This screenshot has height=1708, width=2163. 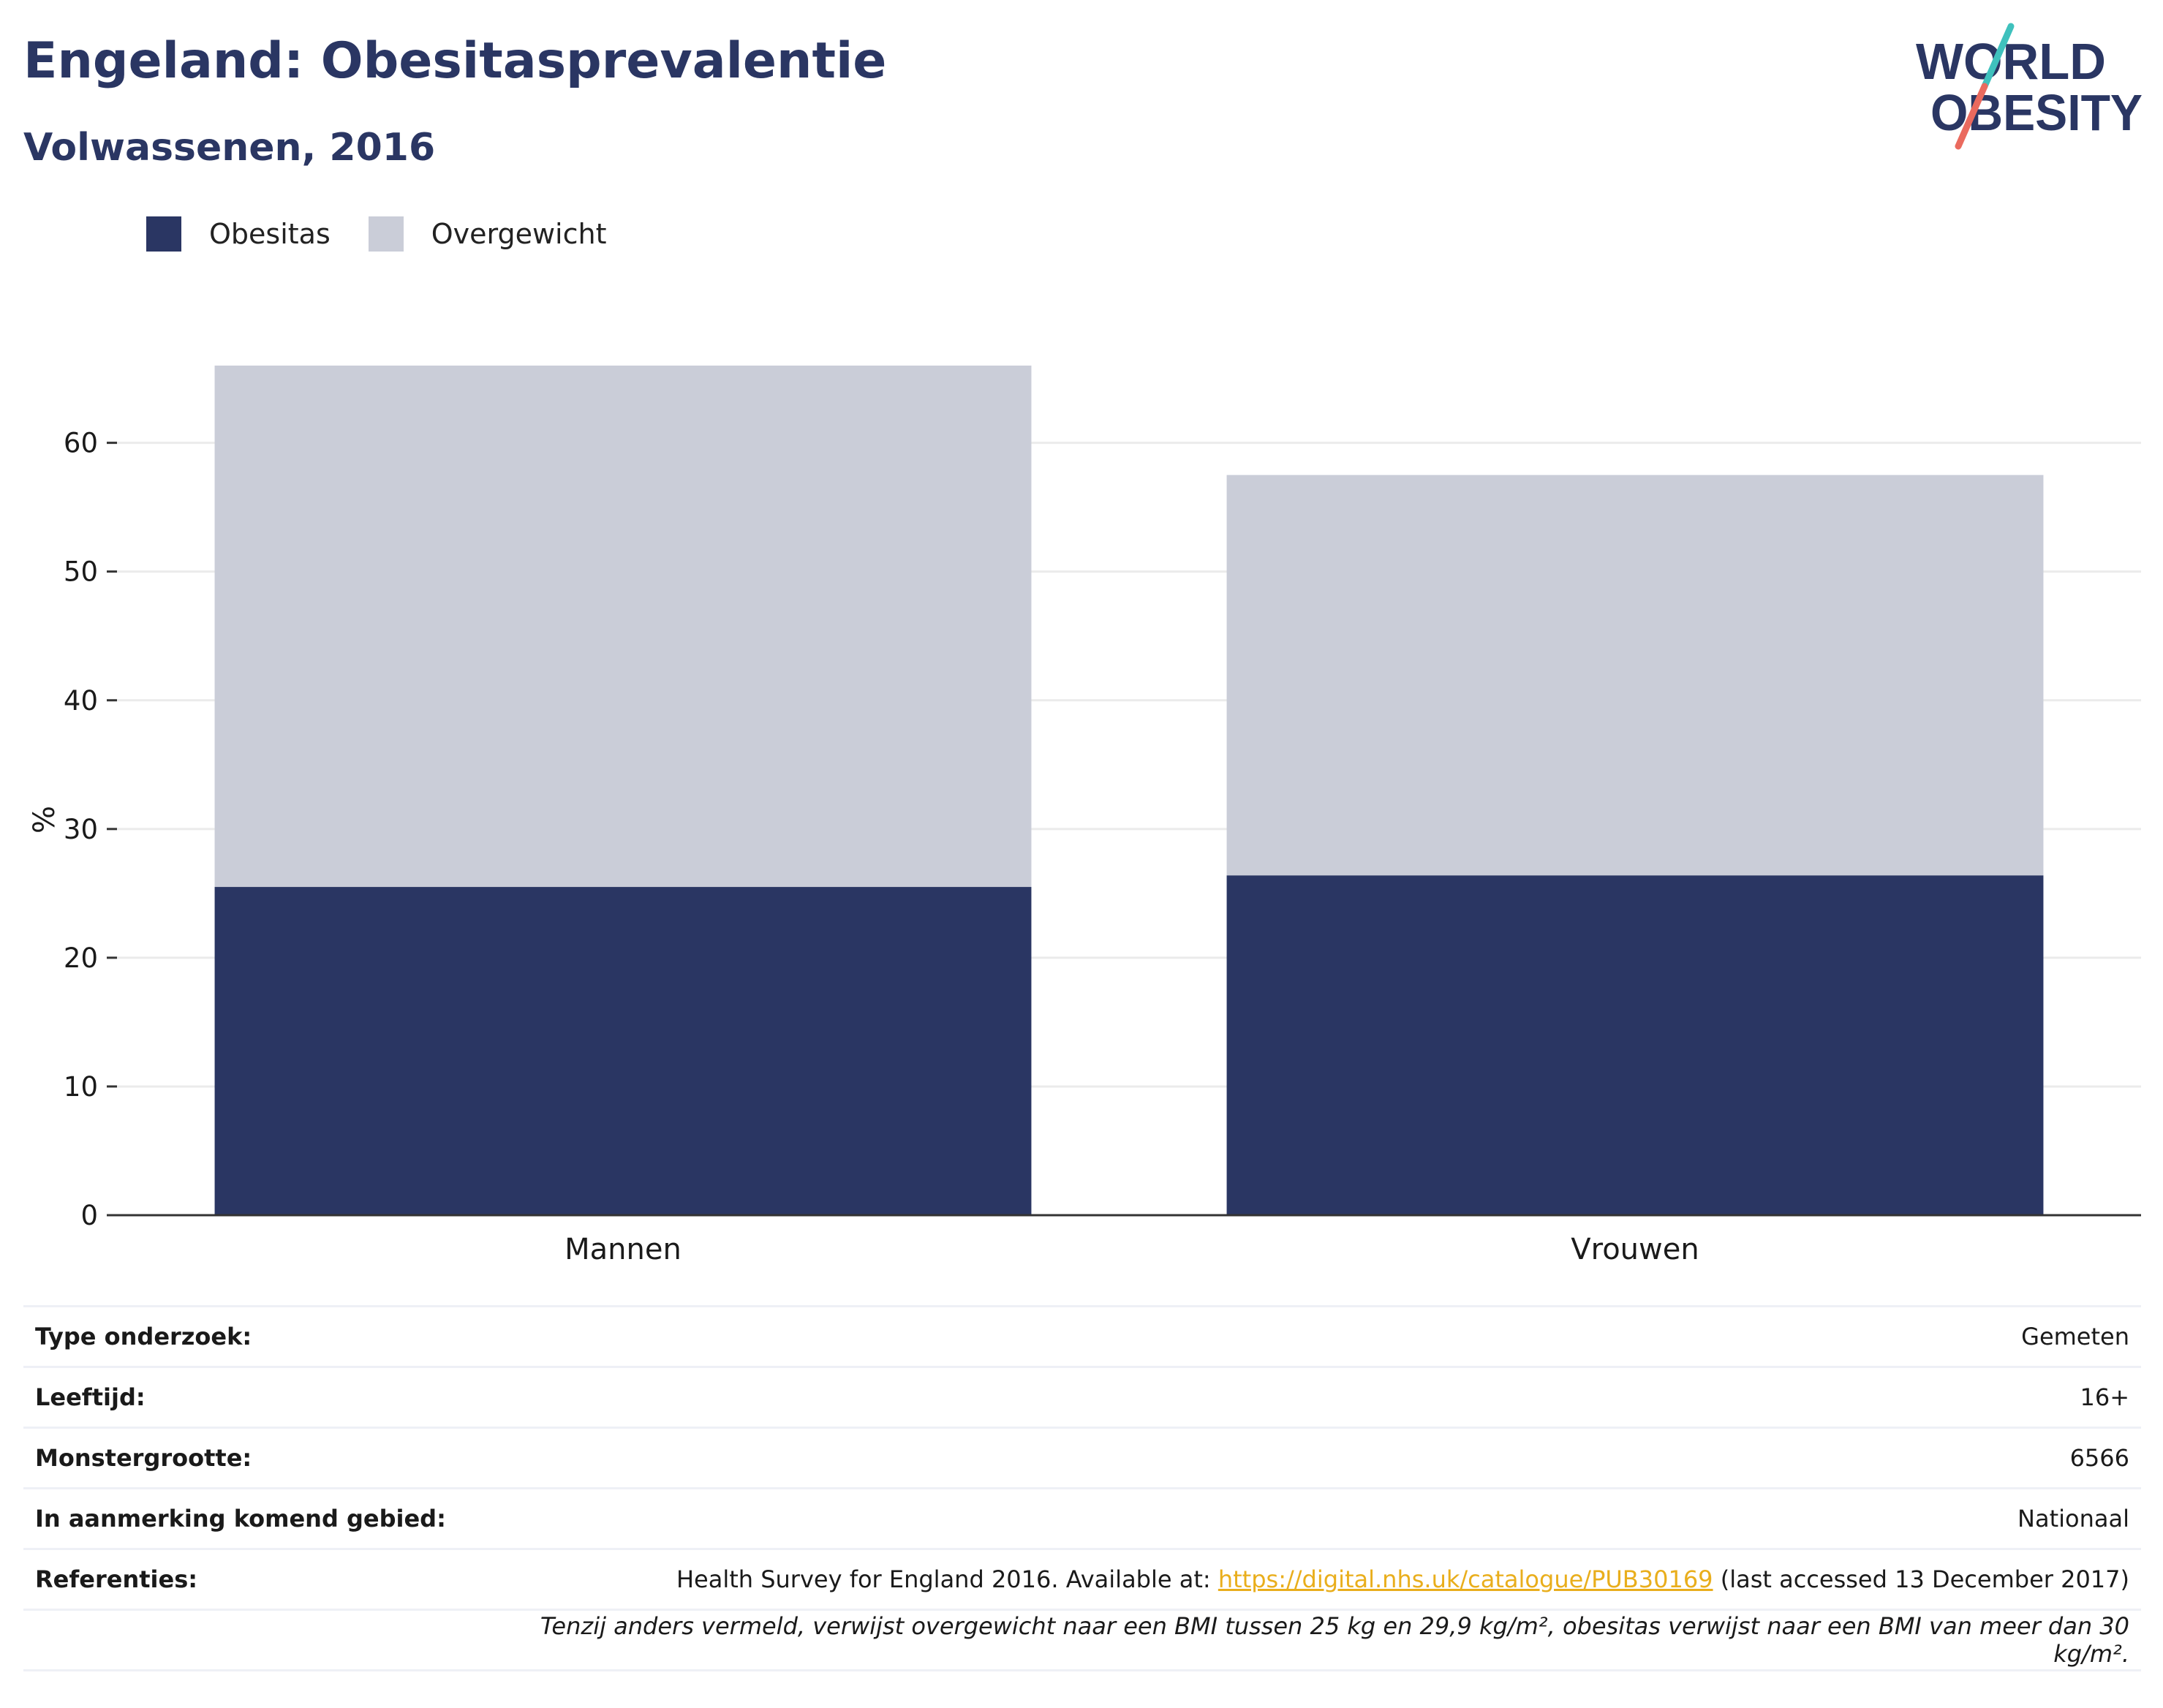 What do you see at coordinates (623, 1051) in the screenshot?
I see `bar-obesitas-mannen` at bounding box center [623, 1051].